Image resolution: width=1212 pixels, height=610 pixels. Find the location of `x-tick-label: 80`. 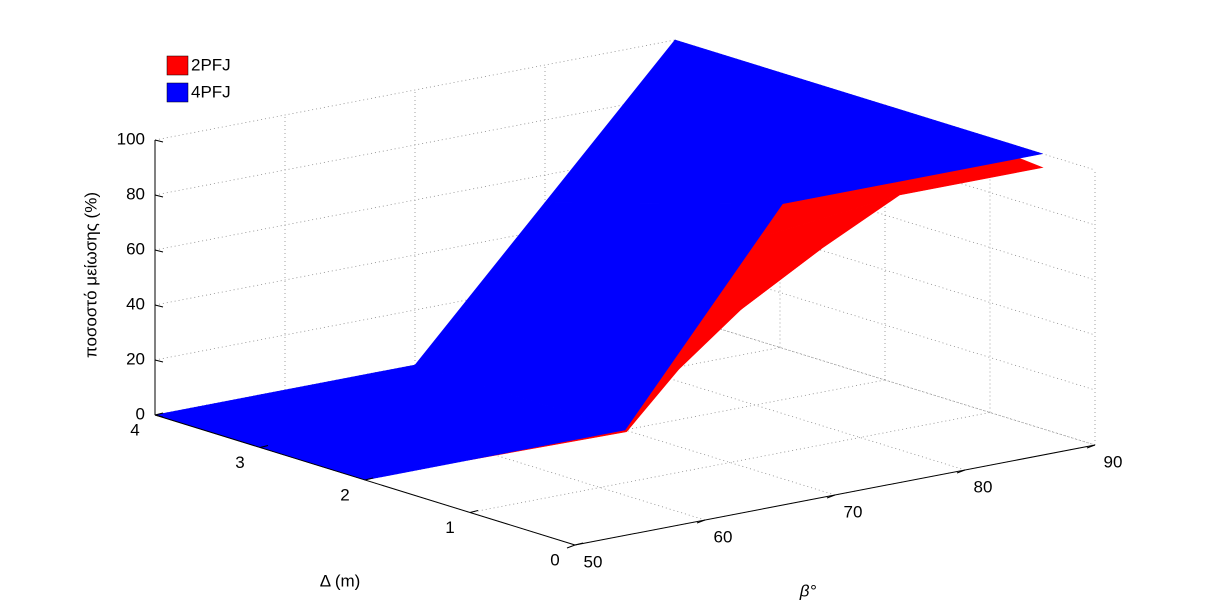

x-tick-label: 80 is located at coordinates (983, 486).